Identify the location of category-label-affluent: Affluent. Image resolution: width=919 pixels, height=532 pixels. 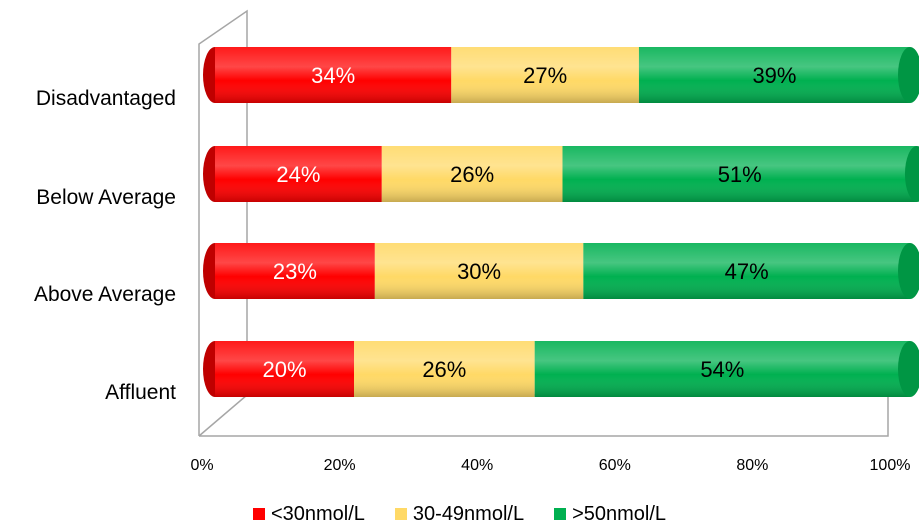
(140, 392).